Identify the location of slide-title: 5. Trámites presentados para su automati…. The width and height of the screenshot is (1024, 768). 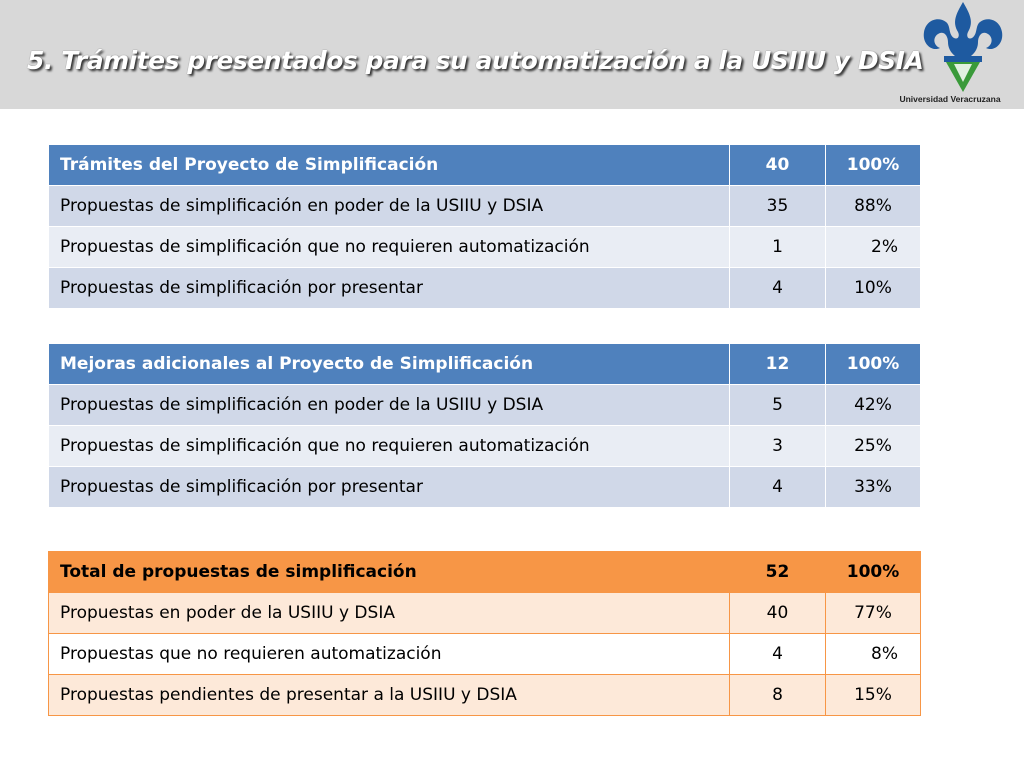
(475, 60).